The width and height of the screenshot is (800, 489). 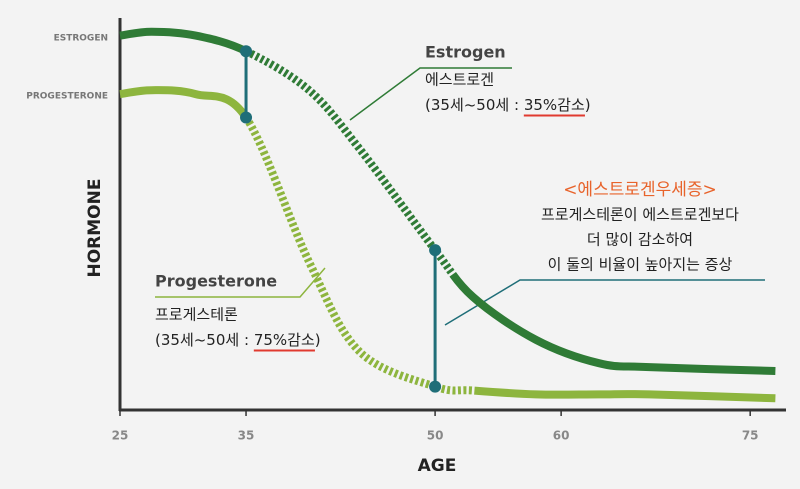 I want to click on annotation-title: Estrogen, so click(x=465, y=52).